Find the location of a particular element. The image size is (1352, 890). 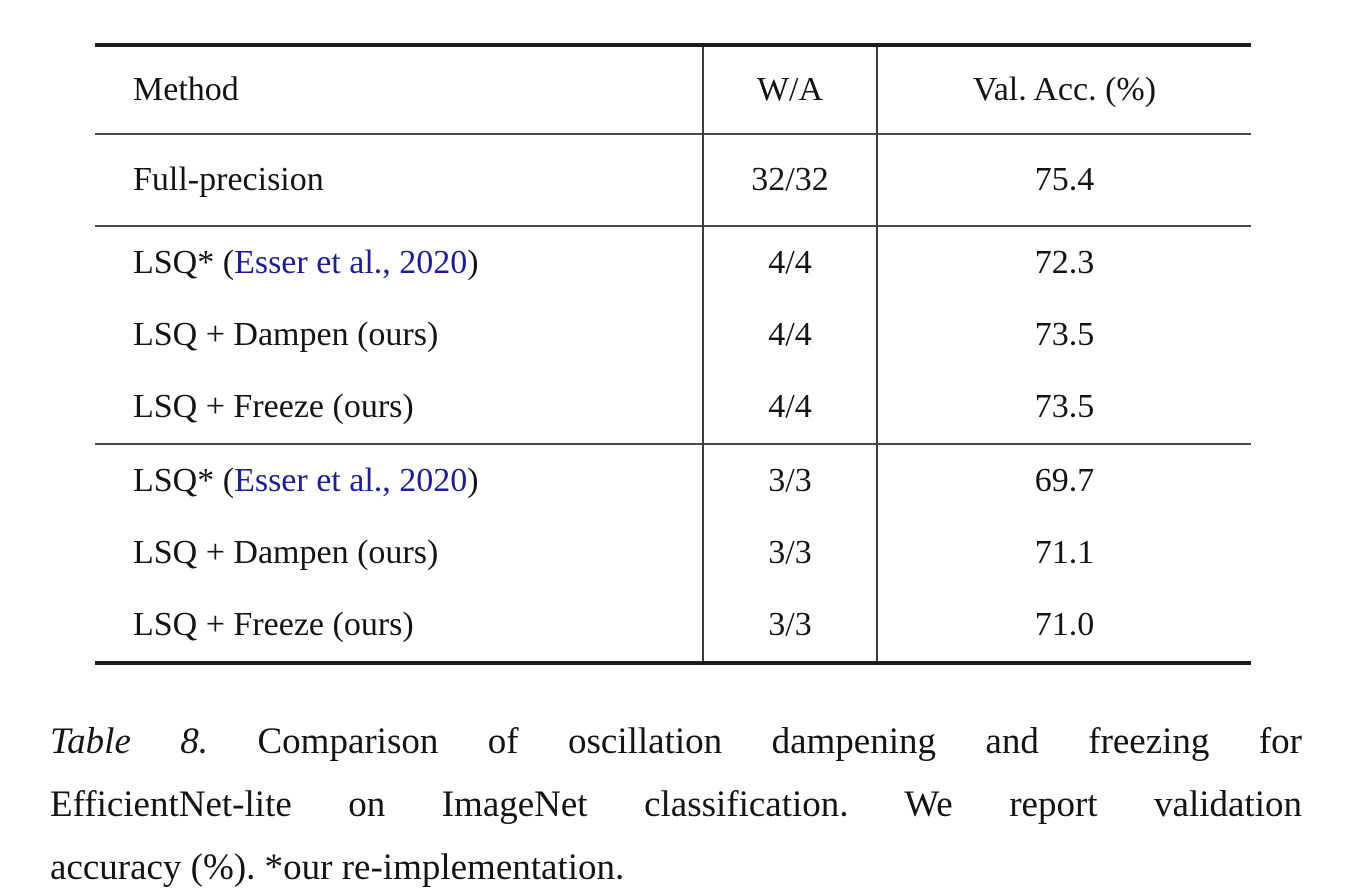

section-full-precision: Full-precision 32/32 75.4 is located at coordinates (673, 180).